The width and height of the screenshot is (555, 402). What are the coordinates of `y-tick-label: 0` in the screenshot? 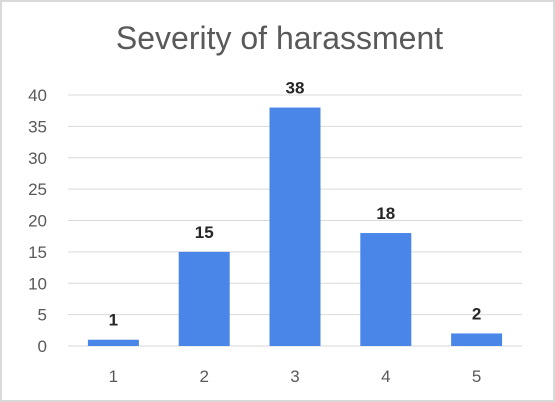 It's located at (42, 346).